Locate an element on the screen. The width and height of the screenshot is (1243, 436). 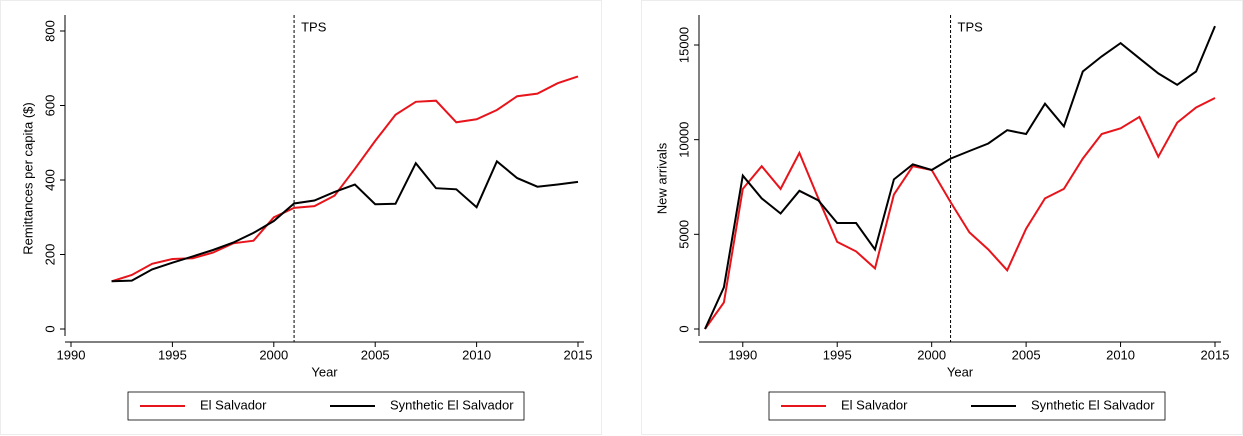
y-tick-label: 600 is located at coordinates (49, 106).